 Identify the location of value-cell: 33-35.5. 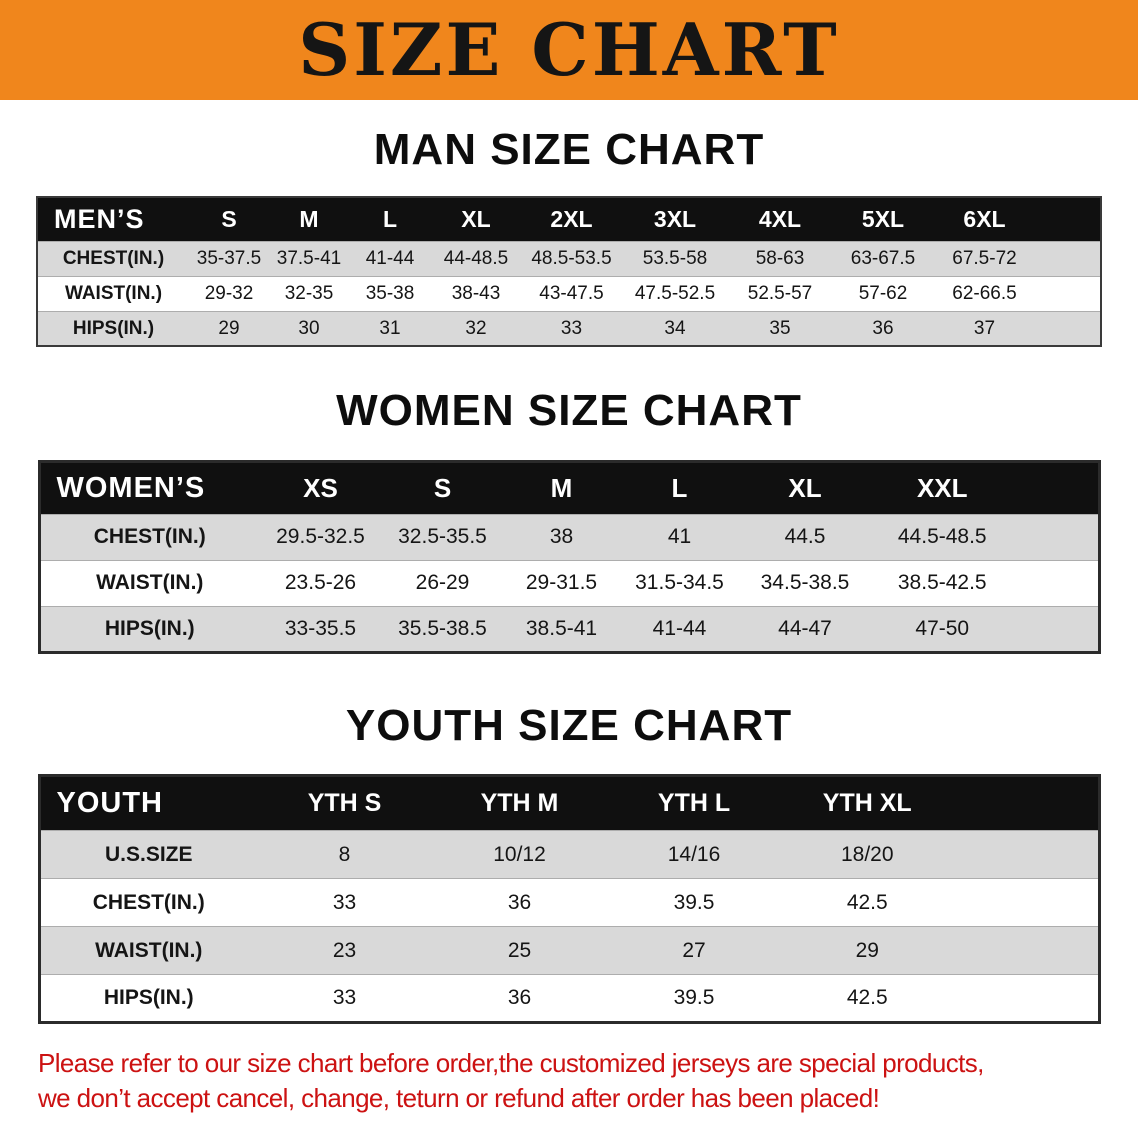
(320, 628).